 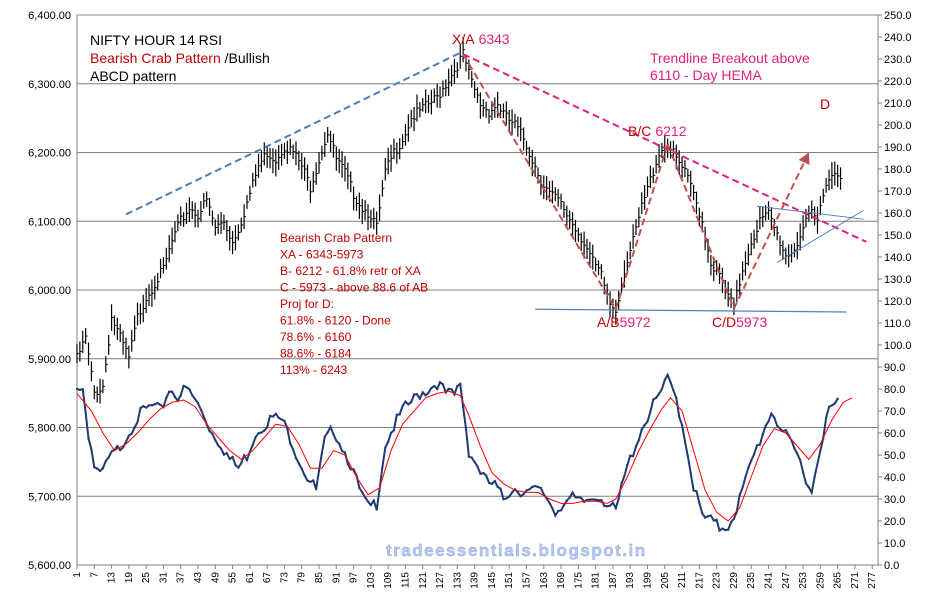 What do you see at coordinates (898, 236) in the screenshot?
I see `right-tick-label: 150.0` at bounding box center [898, 236].